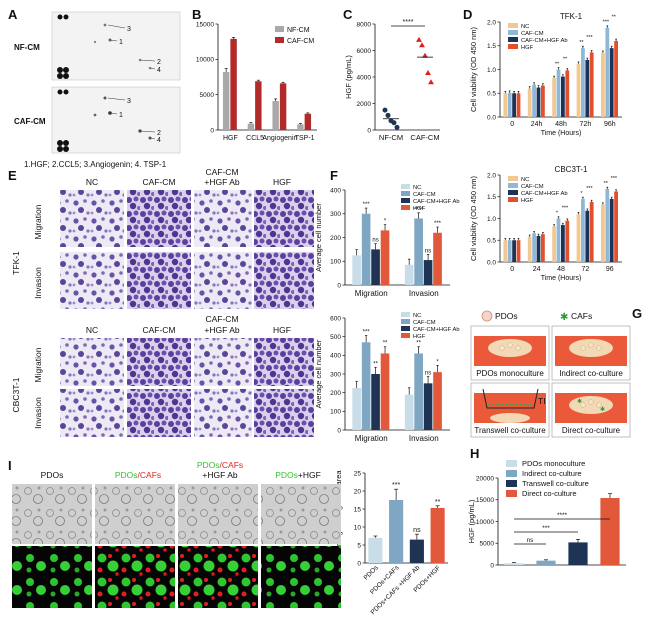 This screenshot has width=650, height=619. Describe the element at coordinates (364, 77) in the screenshot. I see `y-tick-label: 4000` at that location.